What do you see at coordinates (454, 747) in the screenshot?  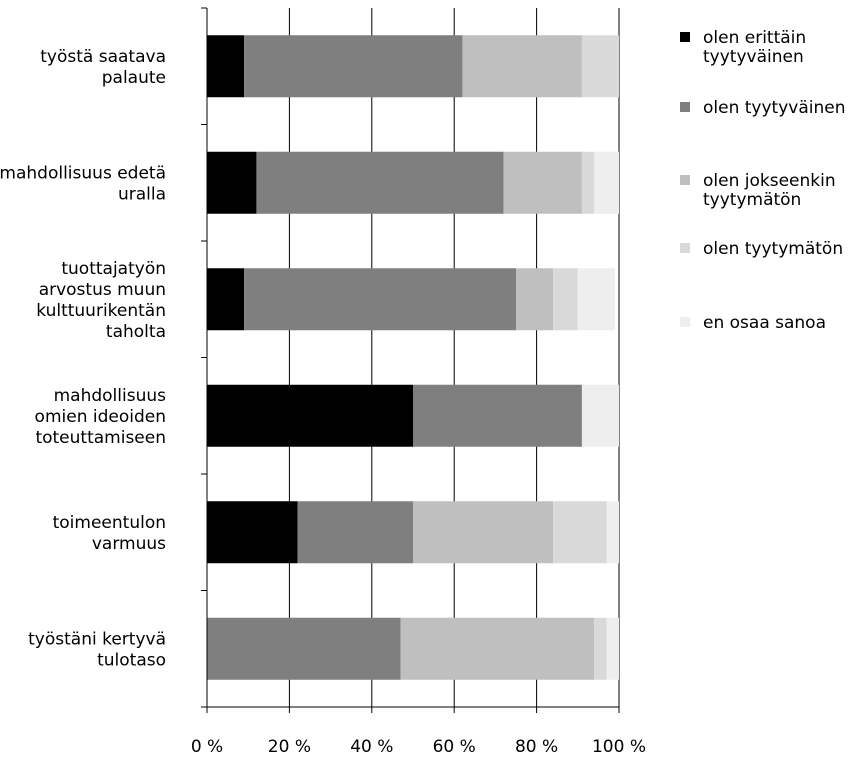 I see `x-tick-label: 60 %` at bounding box center [454, 747].